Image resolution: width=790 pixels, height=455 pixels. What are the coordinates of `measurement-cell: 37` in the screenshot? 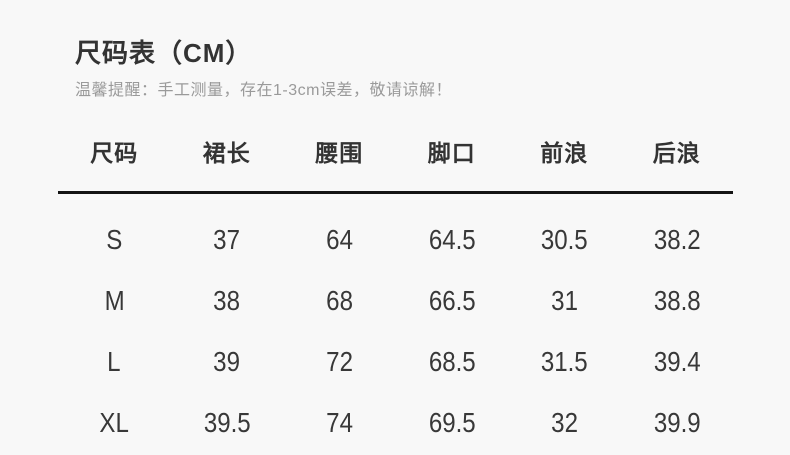 It's located at (227, 240).